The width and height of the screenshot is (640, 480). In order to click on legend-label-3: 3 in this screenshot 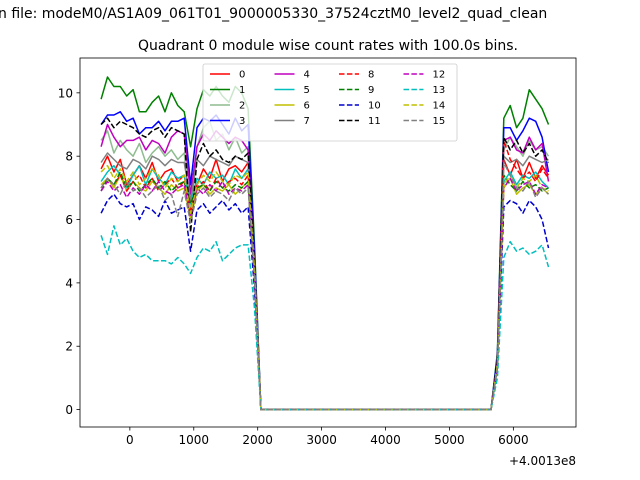, I will do `click(242, 121)`.